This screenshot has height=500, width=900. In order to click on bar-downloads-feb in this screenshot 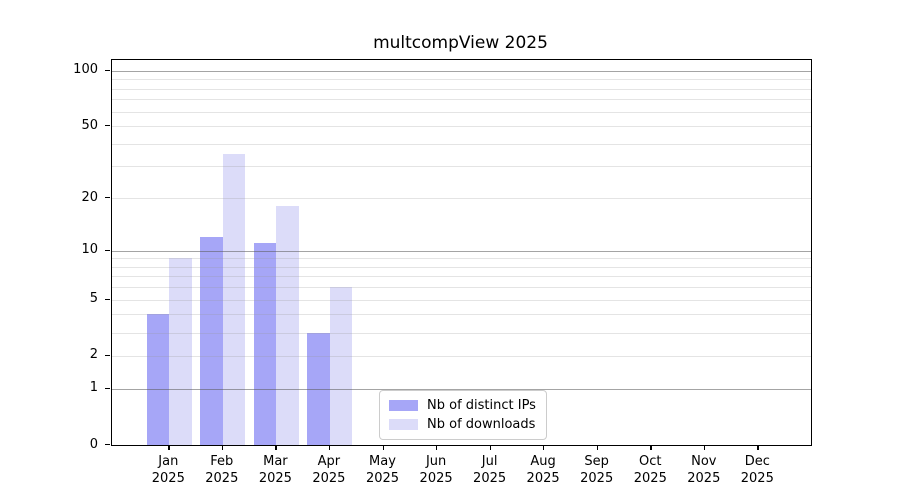, I will do `click(234, 299)`.